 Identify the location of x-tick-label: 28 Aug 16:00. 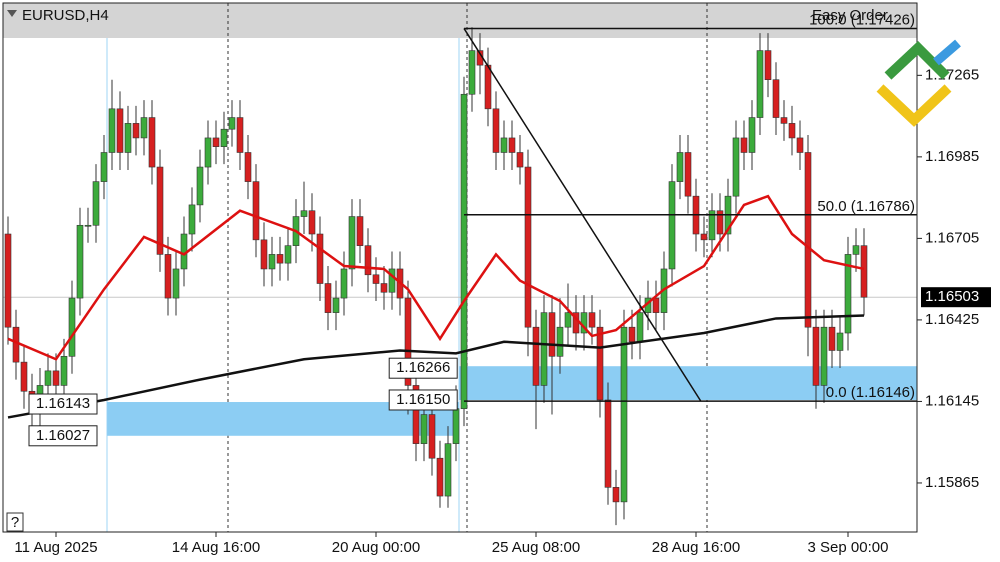
(696, 547).